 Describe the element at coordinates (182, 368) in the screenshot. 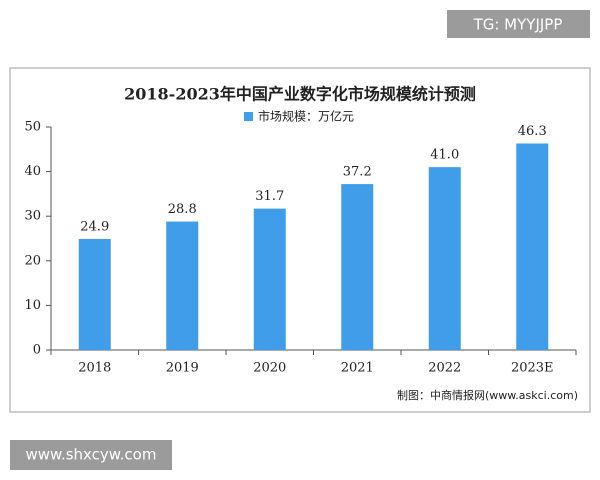

I see `x-tick-label: 2019` at that location.